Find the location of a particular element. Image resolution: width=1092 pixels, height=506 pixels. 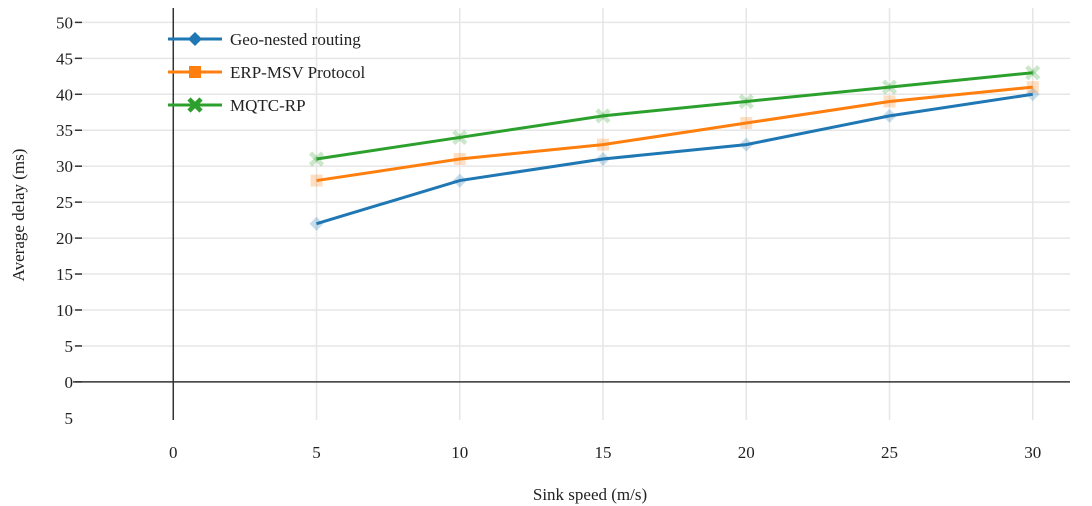

legend-item-3: MQTC-RP is located at coordinates (237, 105).